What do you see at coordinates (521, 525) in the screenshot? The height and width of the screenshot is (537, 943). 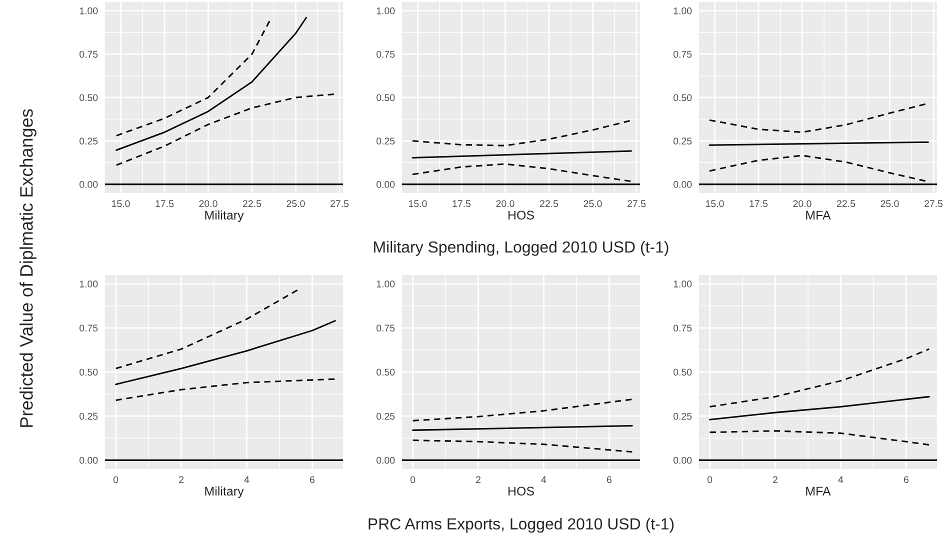 I see `text: PRC Arms Exports, Logged 2010 USD (t-1)` at bounding box center [521, 525].